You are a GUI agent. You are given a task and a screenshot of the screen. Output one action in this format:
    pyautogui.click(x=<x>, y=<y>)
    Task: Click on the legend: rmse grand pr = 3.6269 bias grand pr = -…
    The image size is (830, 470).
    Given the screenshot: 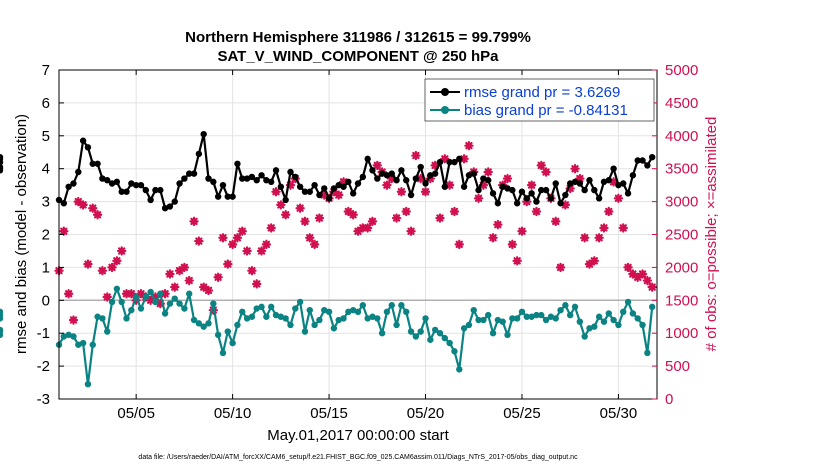 What is the action you would take?
    pyautogui.click(x=539, y=100)
    